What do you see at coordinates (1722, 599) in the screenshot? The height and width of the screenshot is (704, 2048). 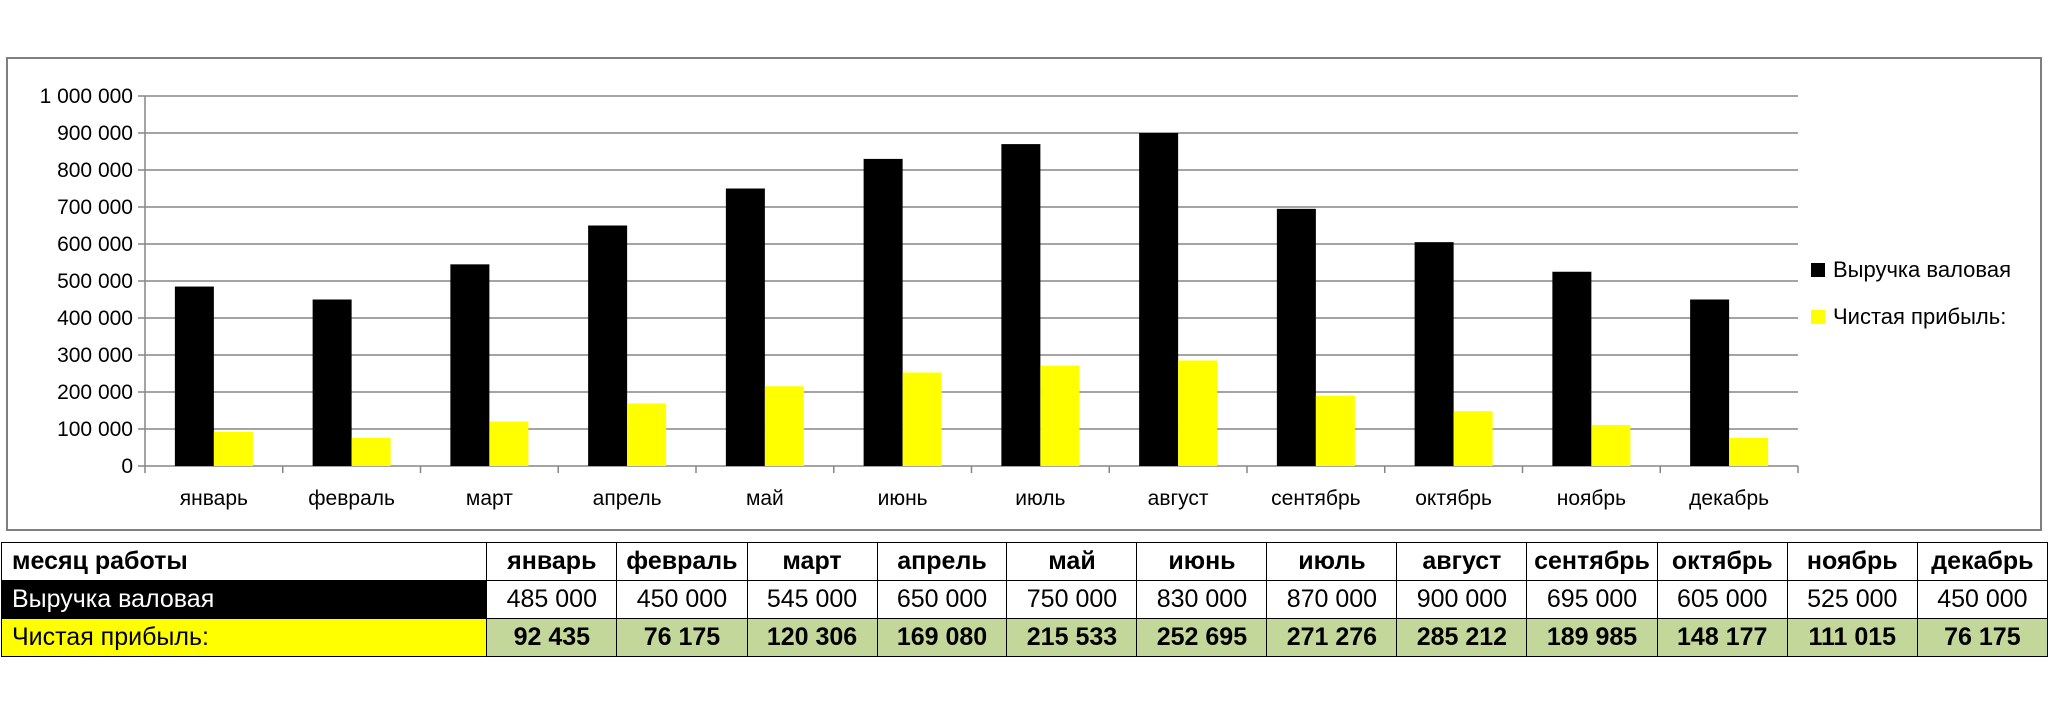 I see `revenue-cell: 605 000` at bounding box center [1722, 599].